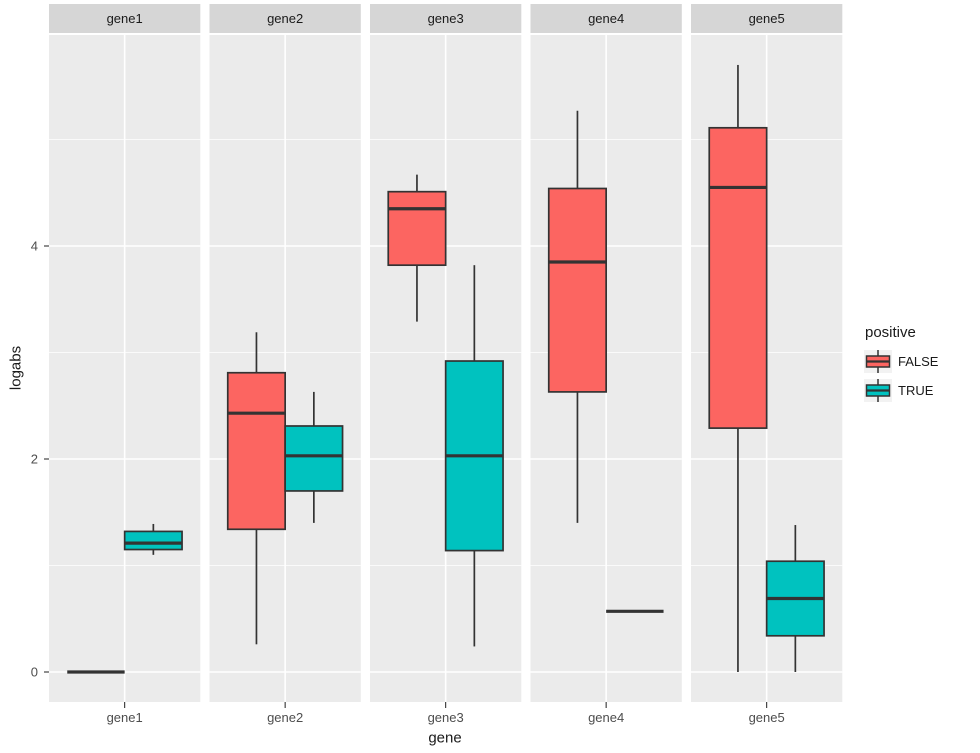 The width and height of the screenshot is (980, 753). What do you see at coordinates (417, 228) in the screenshot?
I see `boxplot-gene3-false` at bounding box center [417, 228].